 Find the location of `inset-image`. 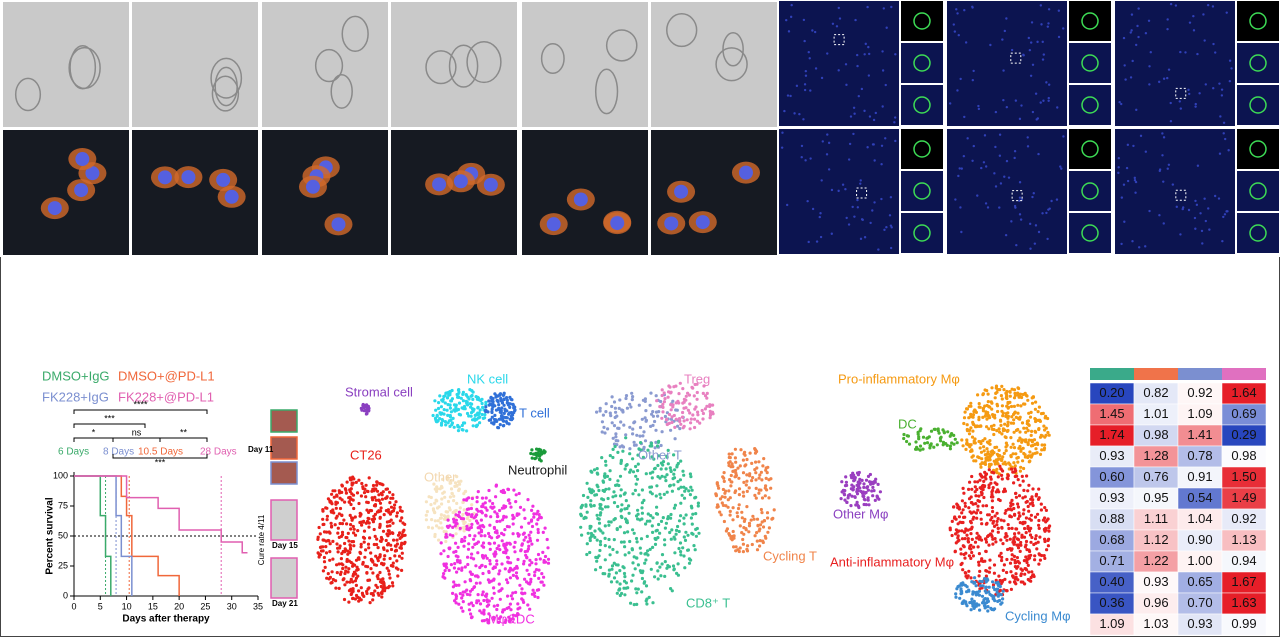

inset-image is located at coordinates (1258, 191).